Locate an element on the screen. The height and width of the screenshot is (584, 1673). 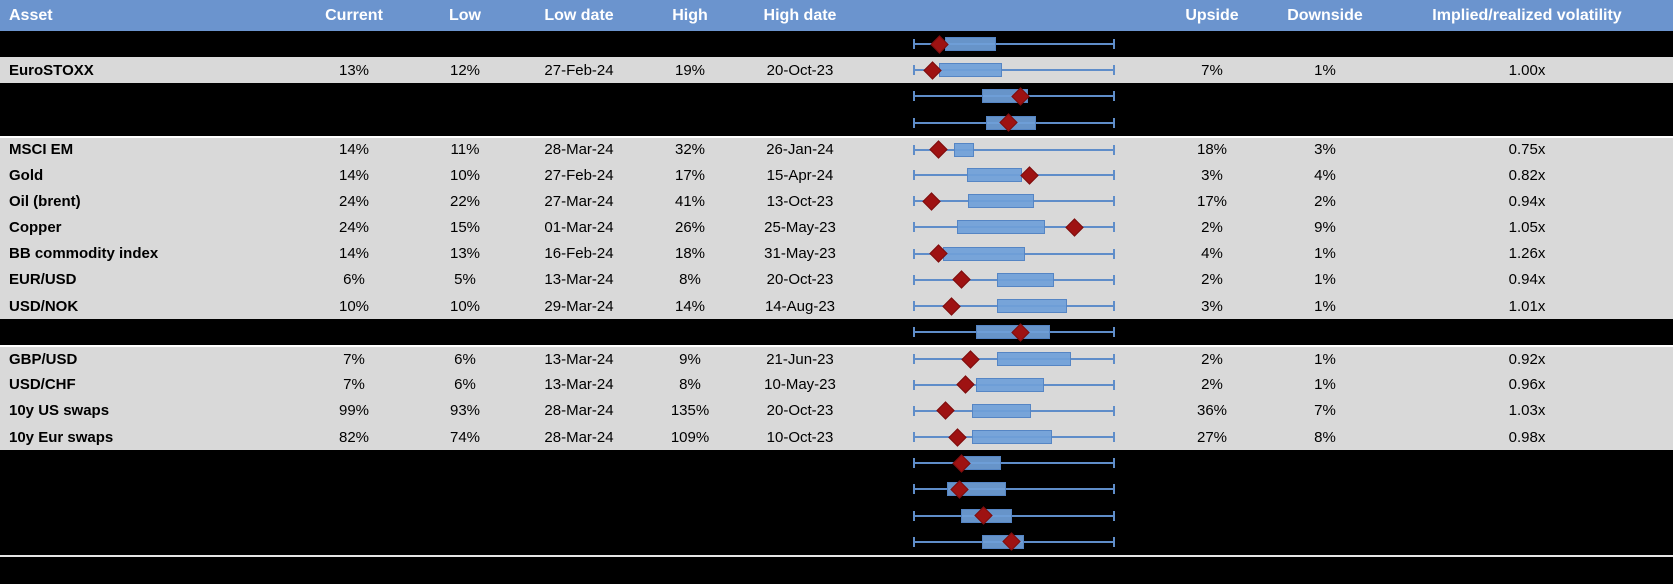
cell-asset: MSCI EM is located at coordinates (41, 150).